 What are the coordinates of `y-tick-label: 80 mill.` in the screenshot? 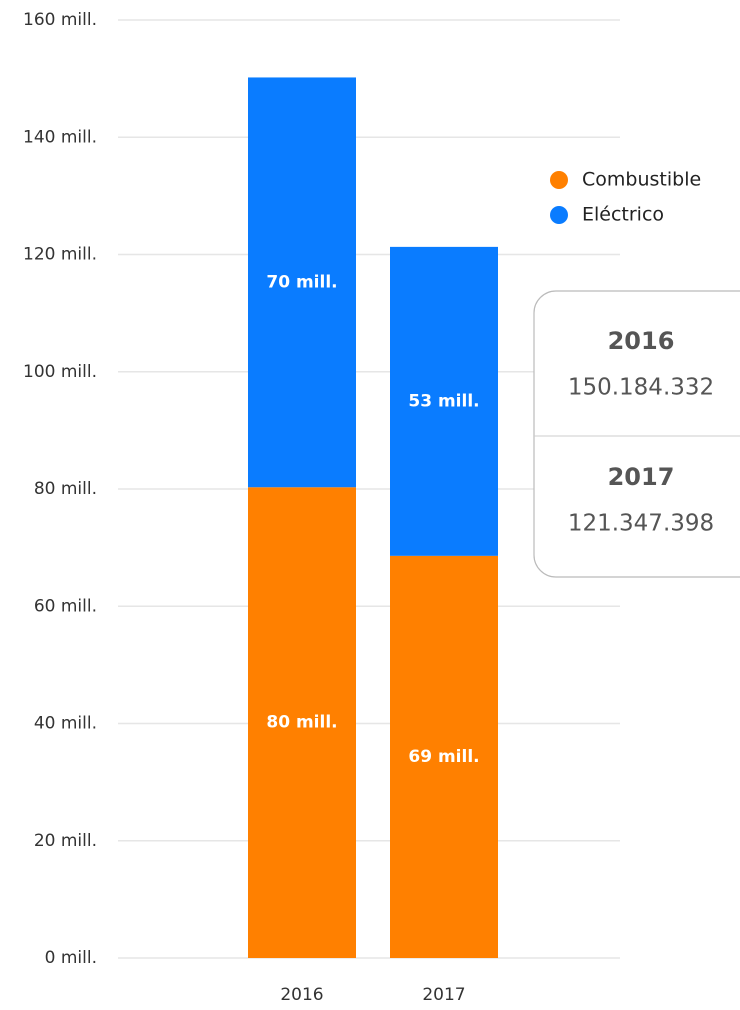 It's located at (65, 489).